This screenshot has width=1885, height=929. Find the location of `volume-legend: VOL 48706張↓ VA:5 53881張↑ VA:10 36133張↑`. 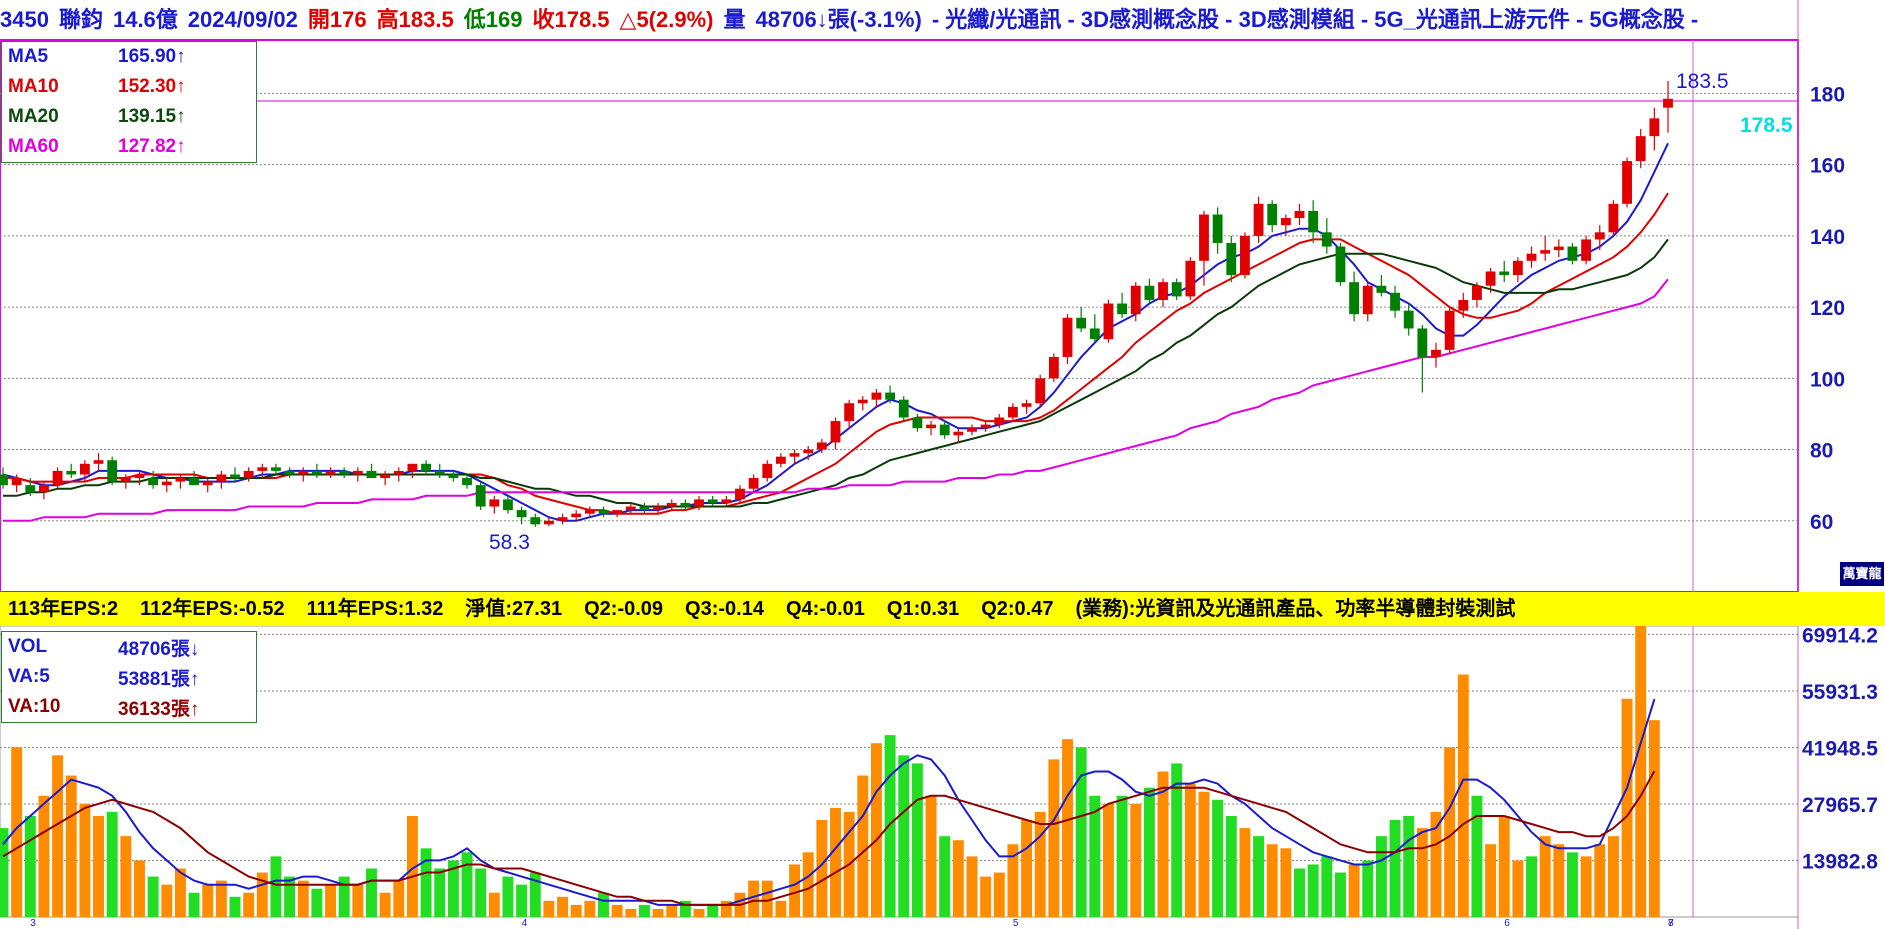

volume-legend: VOL 48706張↓ VA:5 53881張↑ VA:10 36133張↑ is located at coordinates (129, 677).